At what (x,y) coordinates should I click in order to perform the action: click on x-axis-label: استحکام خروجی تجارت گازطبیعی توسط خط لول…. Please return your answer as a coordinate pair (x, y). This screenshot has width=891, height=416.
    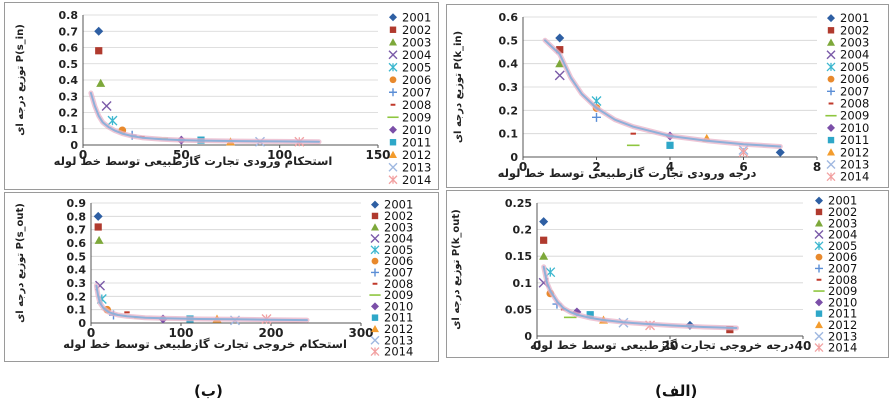
    Looking at the image, I should click on (205, 344).